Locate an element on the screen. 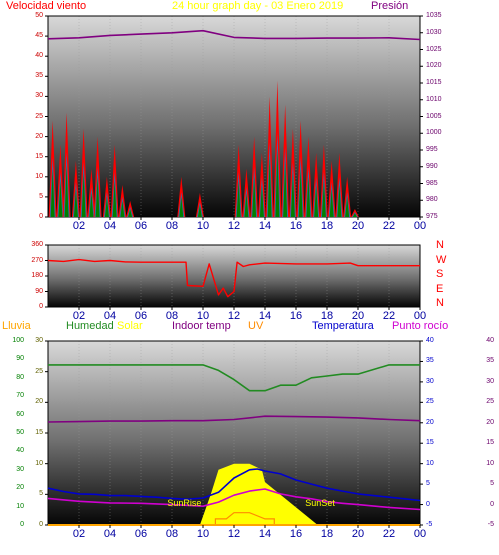 This screenshot has height=555, width=499. wind-direction-line is located at coordinates (233, 278).